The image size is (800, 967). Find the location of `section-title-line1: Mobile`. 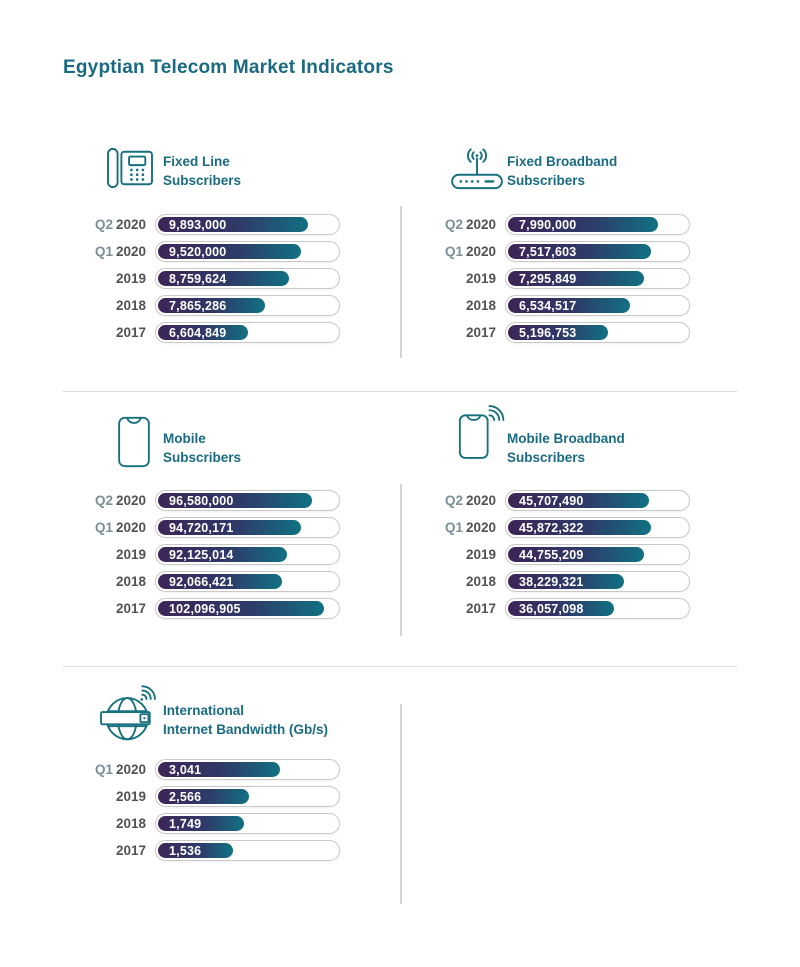

section-title-line1: Mobile is located at coordinates (184, 438).